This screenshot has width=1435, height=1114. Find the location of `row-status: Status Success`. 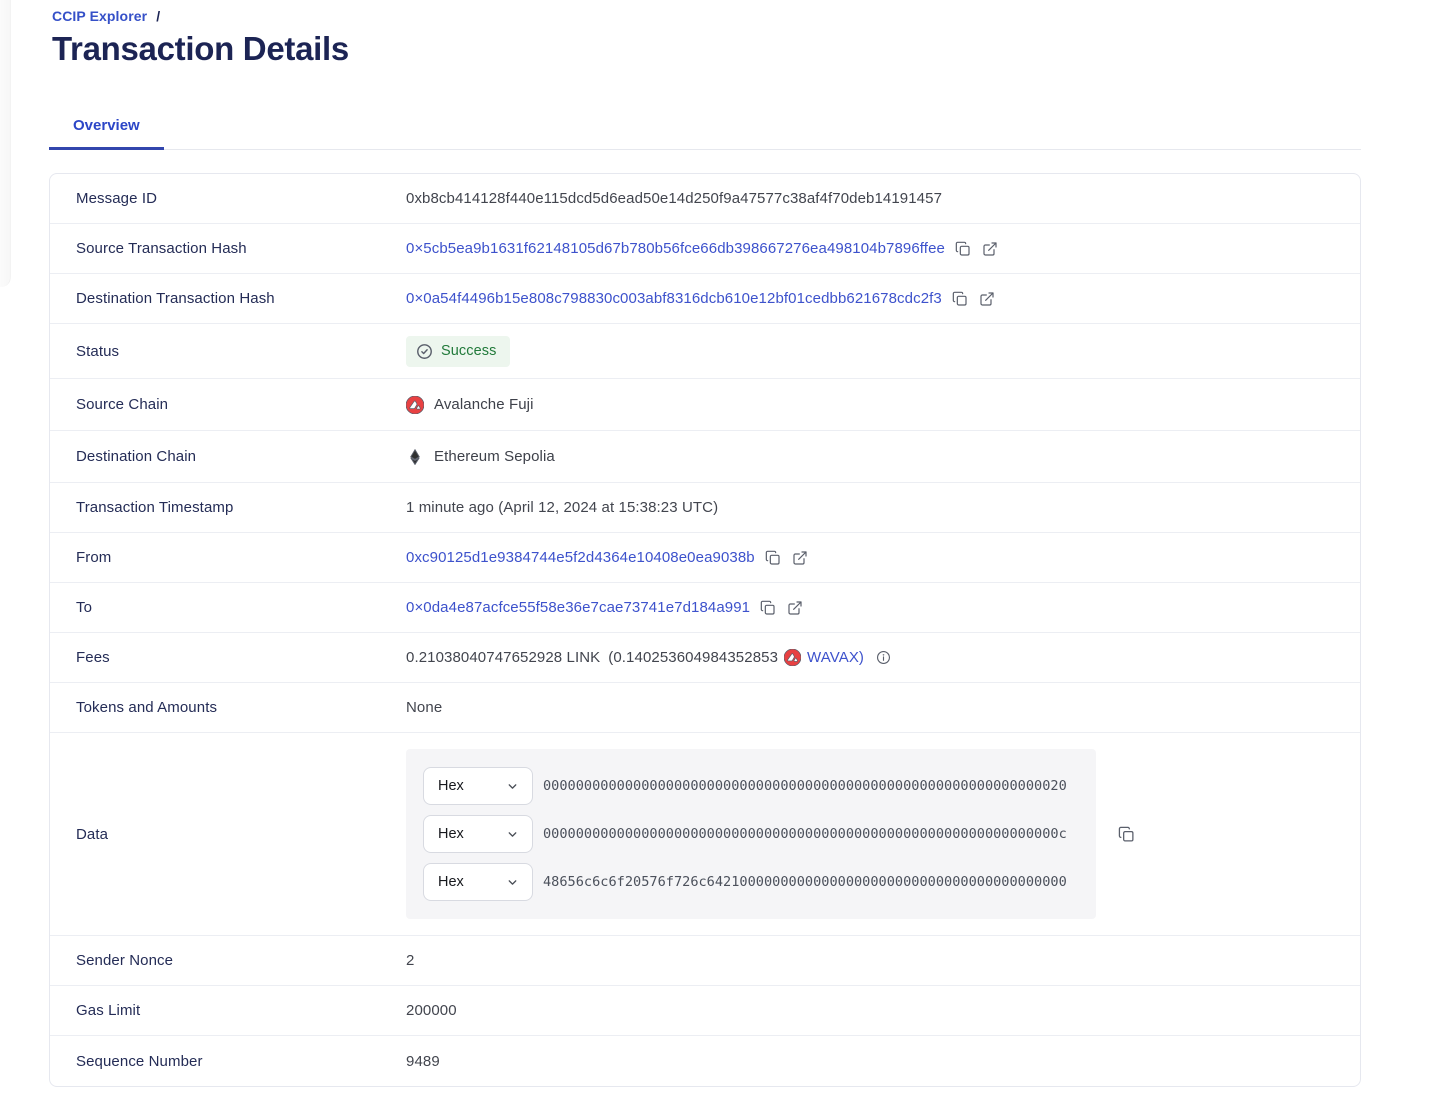

row-status: Status Success is located at coordinates (705, 351).